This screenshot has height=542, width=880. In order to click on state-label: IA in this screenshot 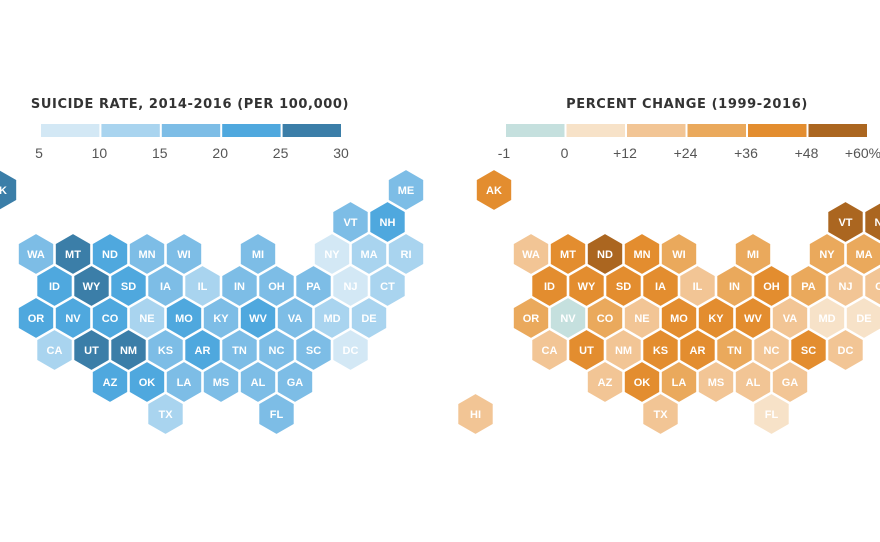, I will do `click(165, 287)`.